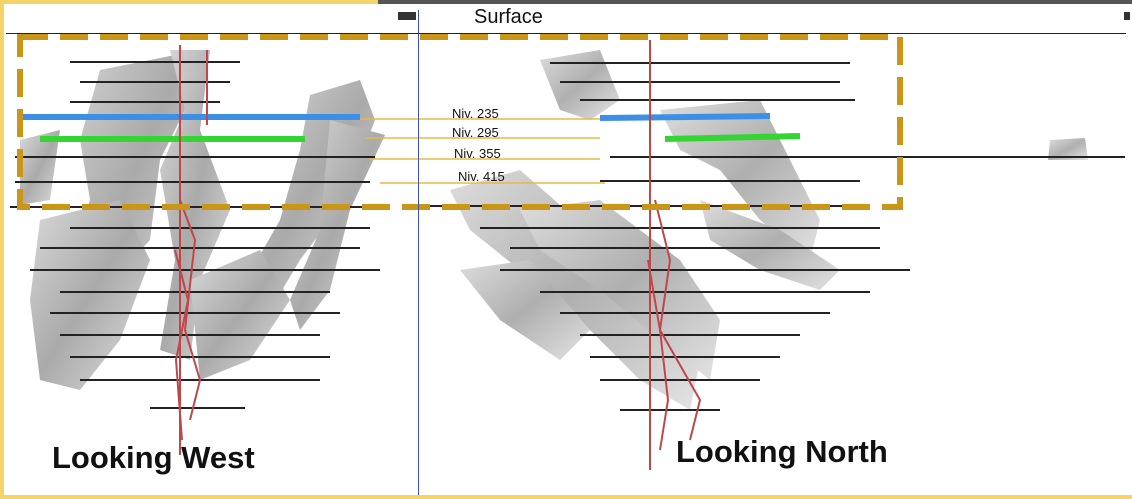 This screenshot has width=1132, height=499. Describe the element at coordinates (782, 451) in the screenshot. I see `view-label-north: Looking North` at that location.